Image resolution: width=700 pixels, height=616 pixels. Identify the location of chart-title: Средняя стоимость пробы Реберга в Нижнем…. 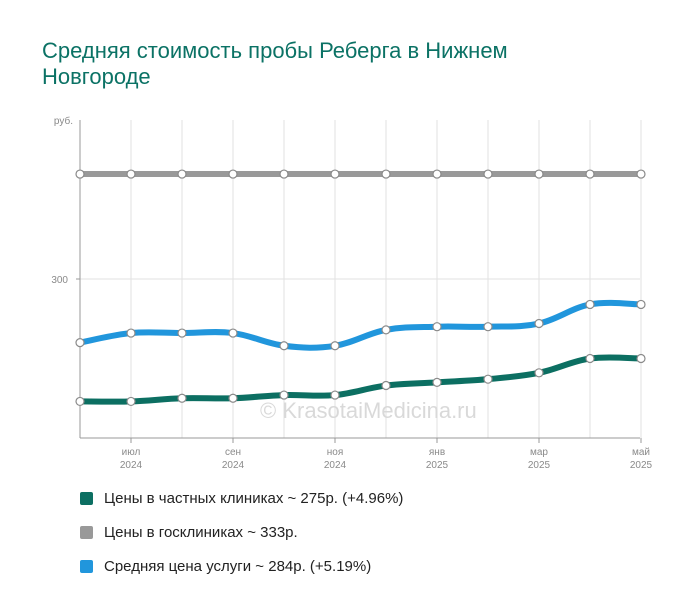
(275, 63).